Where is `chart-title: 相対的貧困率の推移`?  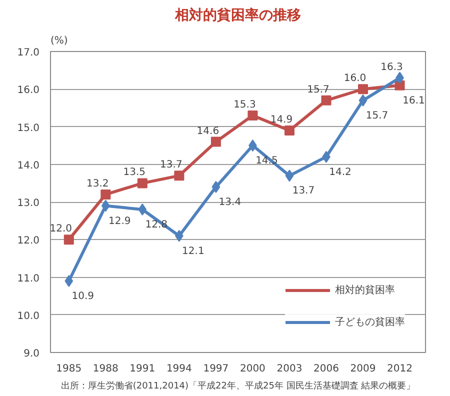
chart-title: 相対的貧困率の推移 is located at coordinates (237, 15).